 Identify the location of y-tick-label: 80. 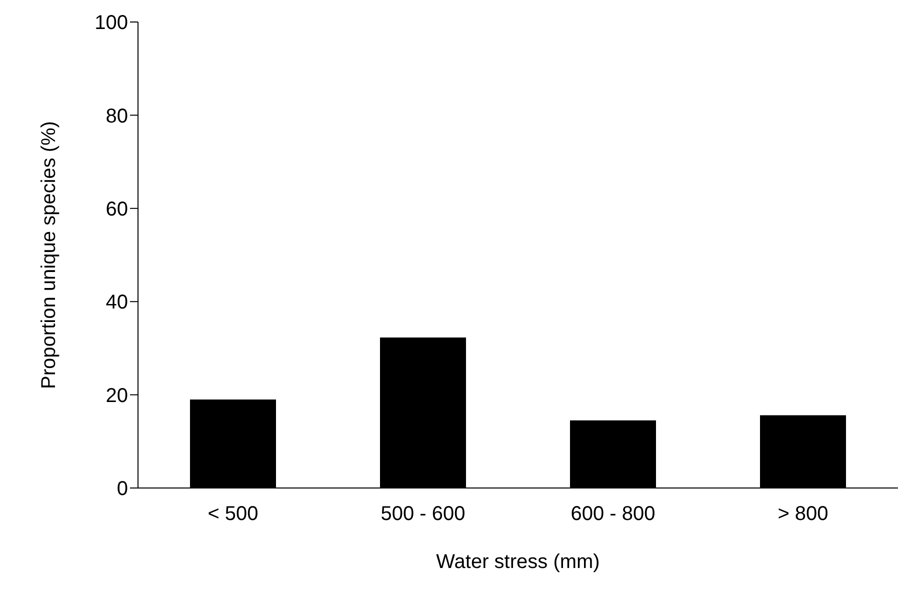
(117, 116).